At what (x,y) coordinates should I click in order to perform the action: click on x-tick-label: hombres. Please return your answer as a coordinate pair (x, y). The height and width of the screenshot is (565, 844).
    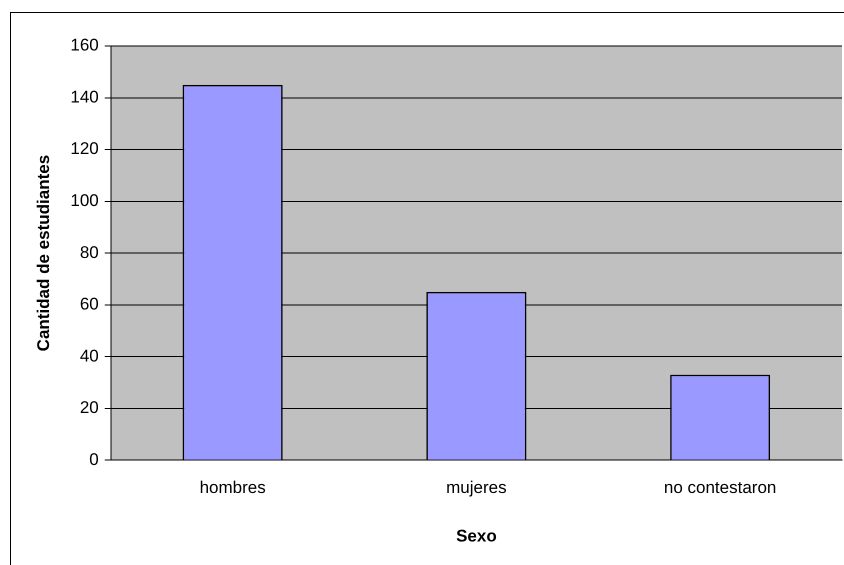
    Looking at the image, I should click on (233, 488).